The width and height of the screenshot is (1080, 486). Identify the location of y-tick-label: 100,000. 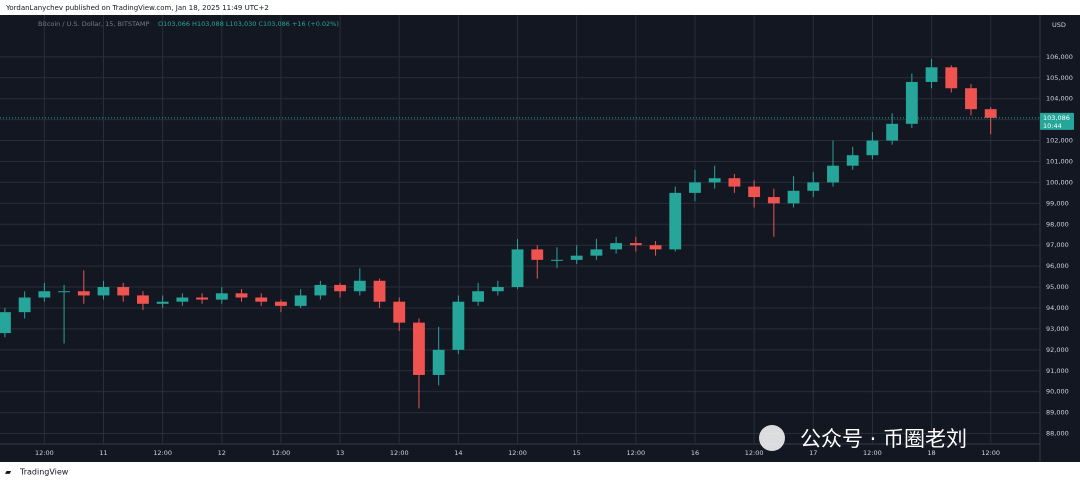
(1059, 182).